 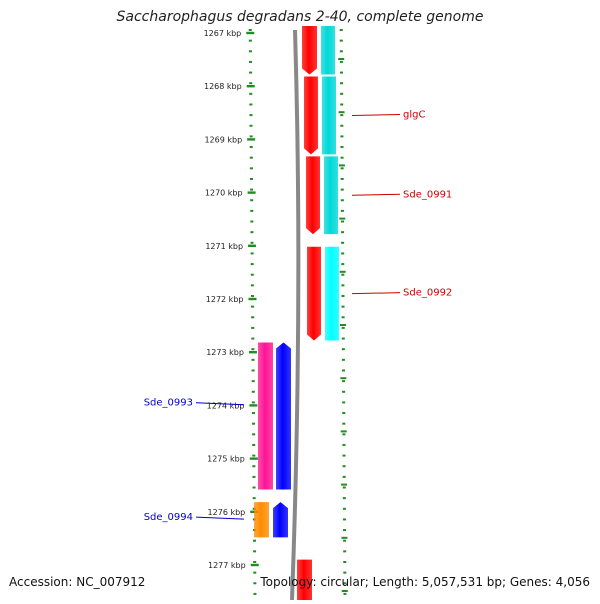 What do you see at coordinates (223, 86) in the screenshot?
I see `scale-tick-label: 1268 kbp` at bounding box center [223, 86].